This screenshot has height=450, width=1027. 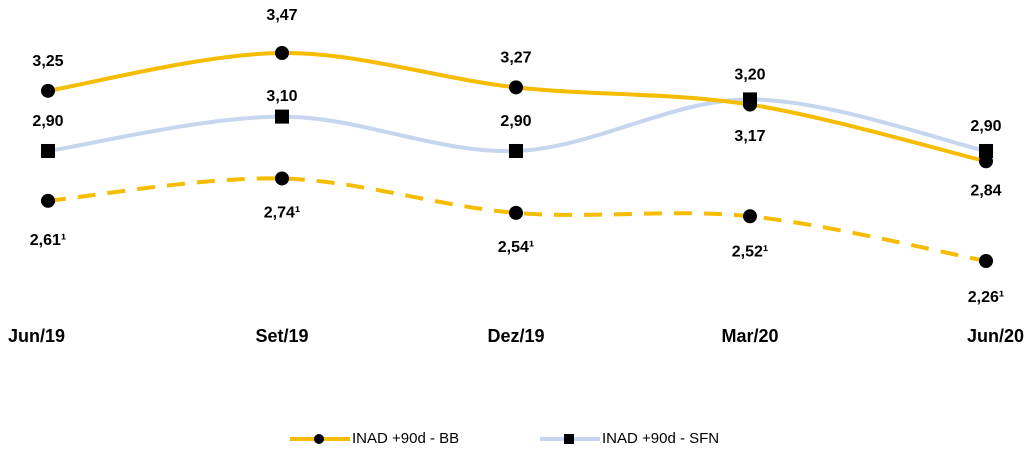 What do you see at coordinates (281, 15) in the screenshot?
I see `data-label: 3,47` at bounding box center [281, 15].